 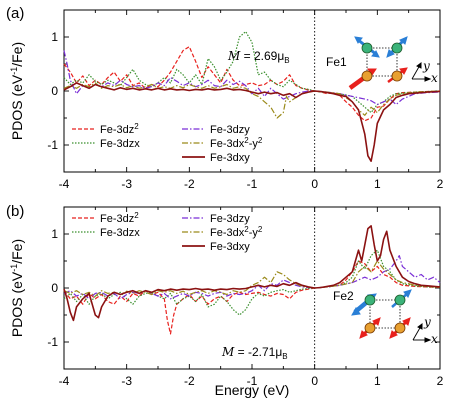 I want to click on panel-a-xtick-label: -2, so click(x=189, y=184).